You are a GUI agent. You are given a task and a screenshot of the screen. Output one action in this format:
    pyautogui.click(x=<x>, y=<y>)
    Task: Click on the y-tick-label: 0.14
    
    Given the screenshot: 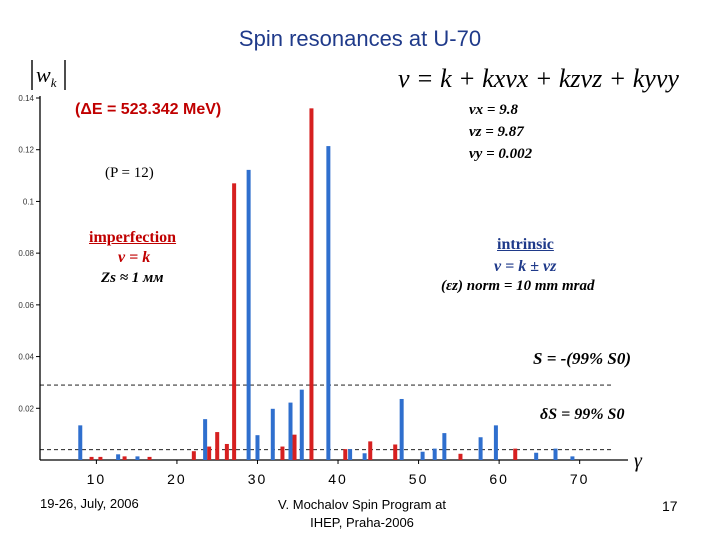 What is the action you would take?
    pyautogui.click(x=26, y=98)
    